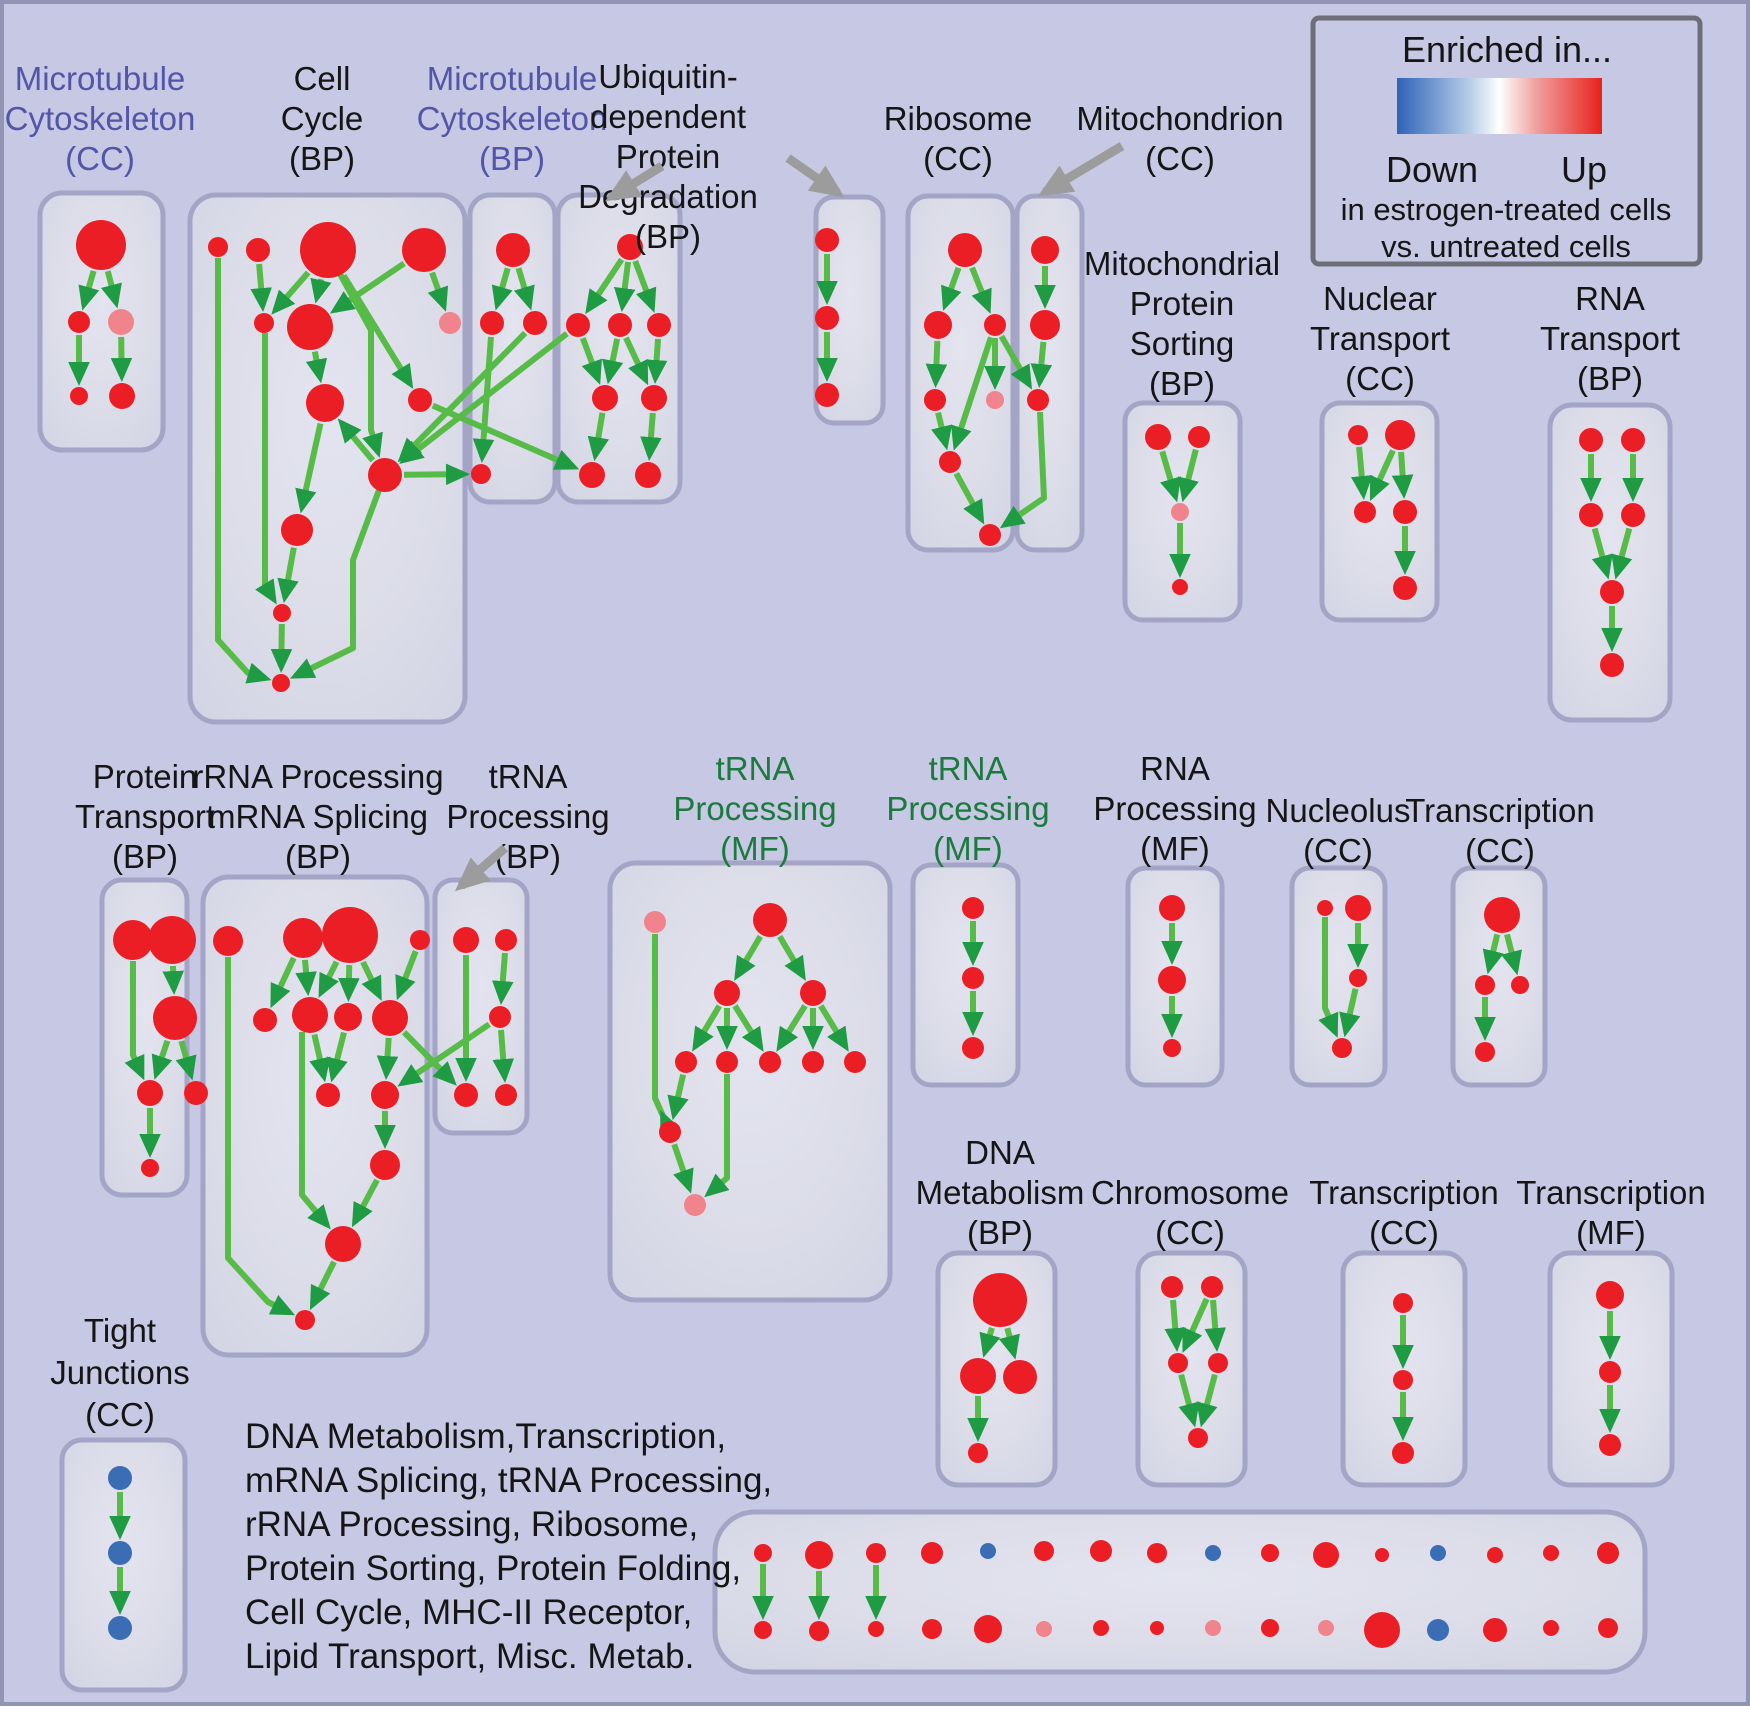 The height and width of the screenshot is (1715, 1750). What do you see at coordinates (1485, 985) in the screenshot?
I see `node-tc2` at bounding box center [1485, 985].